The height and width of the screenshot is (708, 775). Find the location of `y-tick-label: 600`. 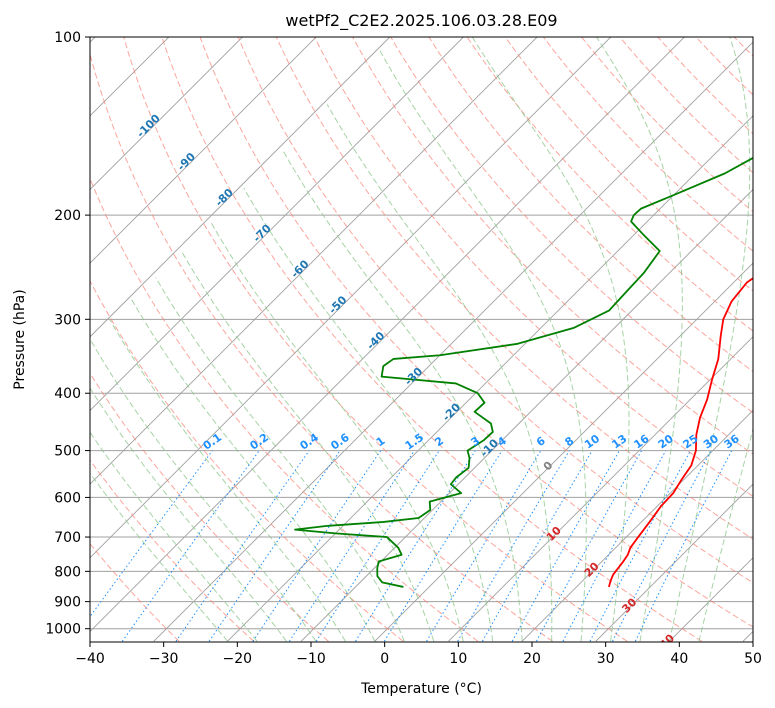

y-tick-label: 600 is located at coordinates (67, 498).